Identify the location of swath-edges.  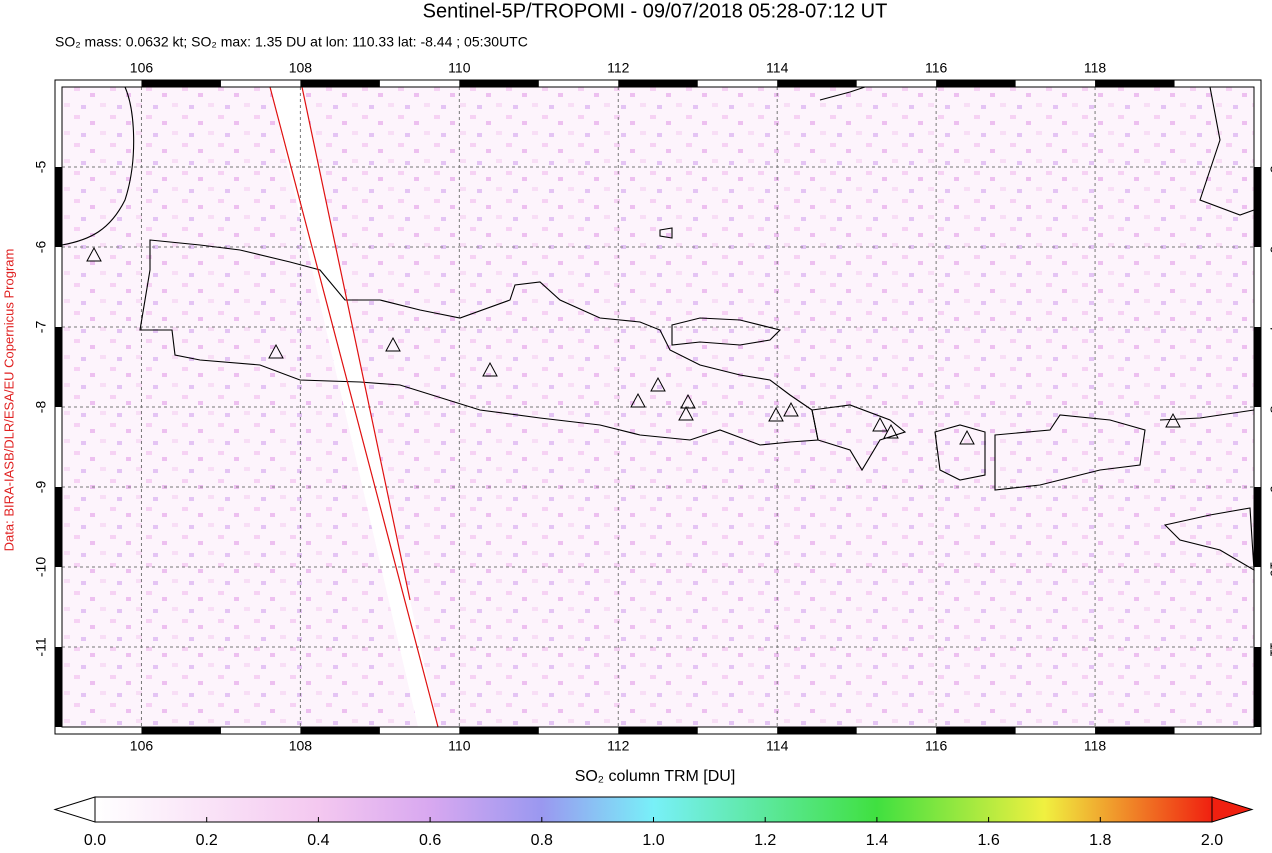
(354, 407).